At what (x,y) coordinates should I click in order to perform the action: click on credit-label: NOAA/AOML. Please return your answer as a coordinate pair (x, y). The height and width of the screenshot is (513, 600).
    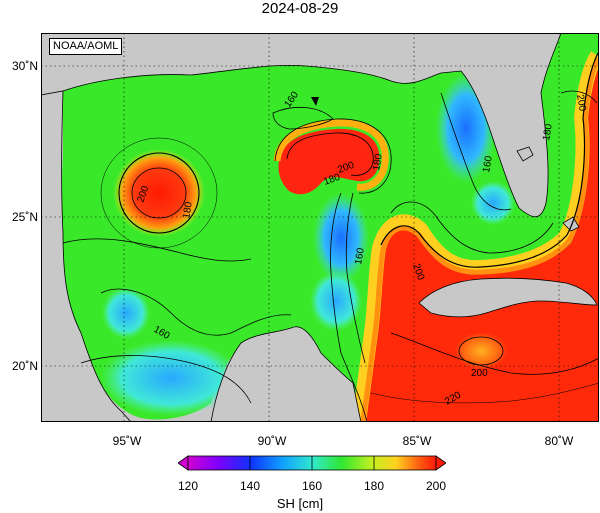
    Looking at the image, I should click on (86, 46).